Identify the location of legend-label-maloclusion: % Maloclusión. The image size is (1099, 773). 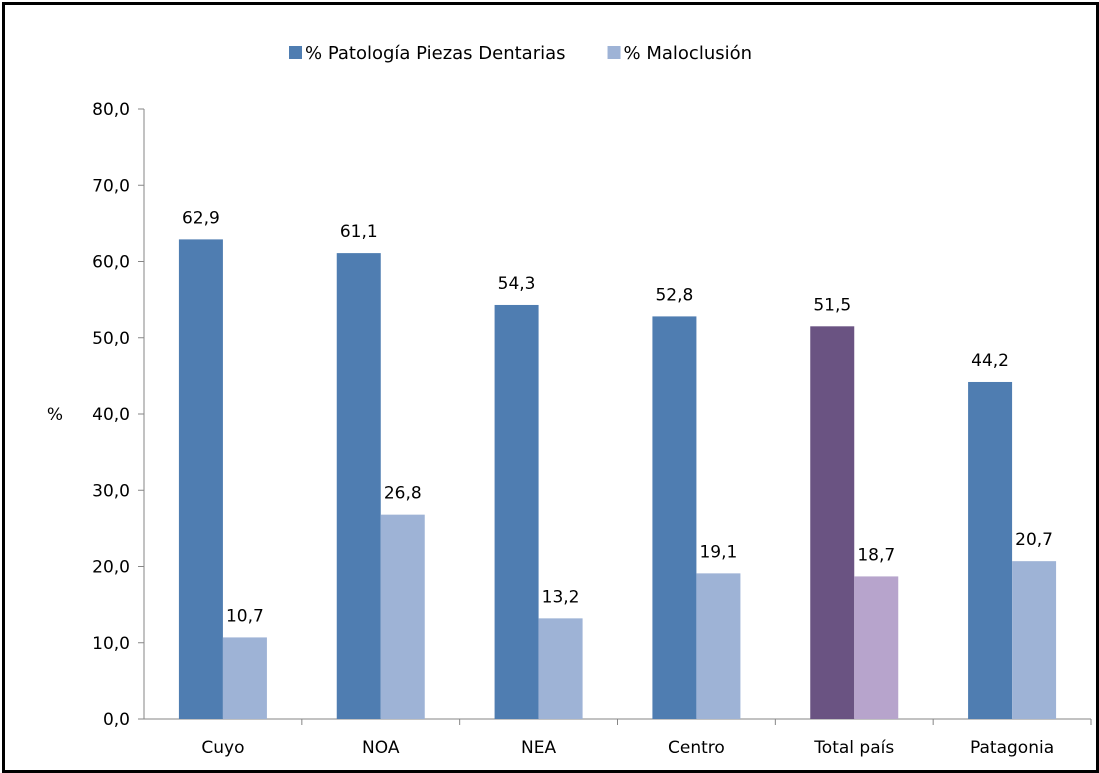
(688, 53).